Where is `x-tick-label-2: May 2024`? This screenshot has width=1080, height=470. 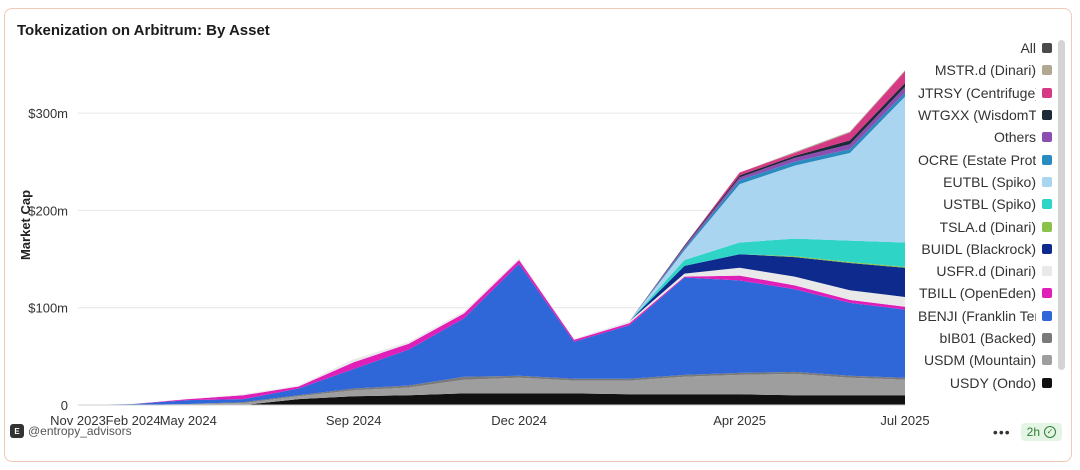 x-tick-label-2: May 2024 is located at coordinates (188, 420).